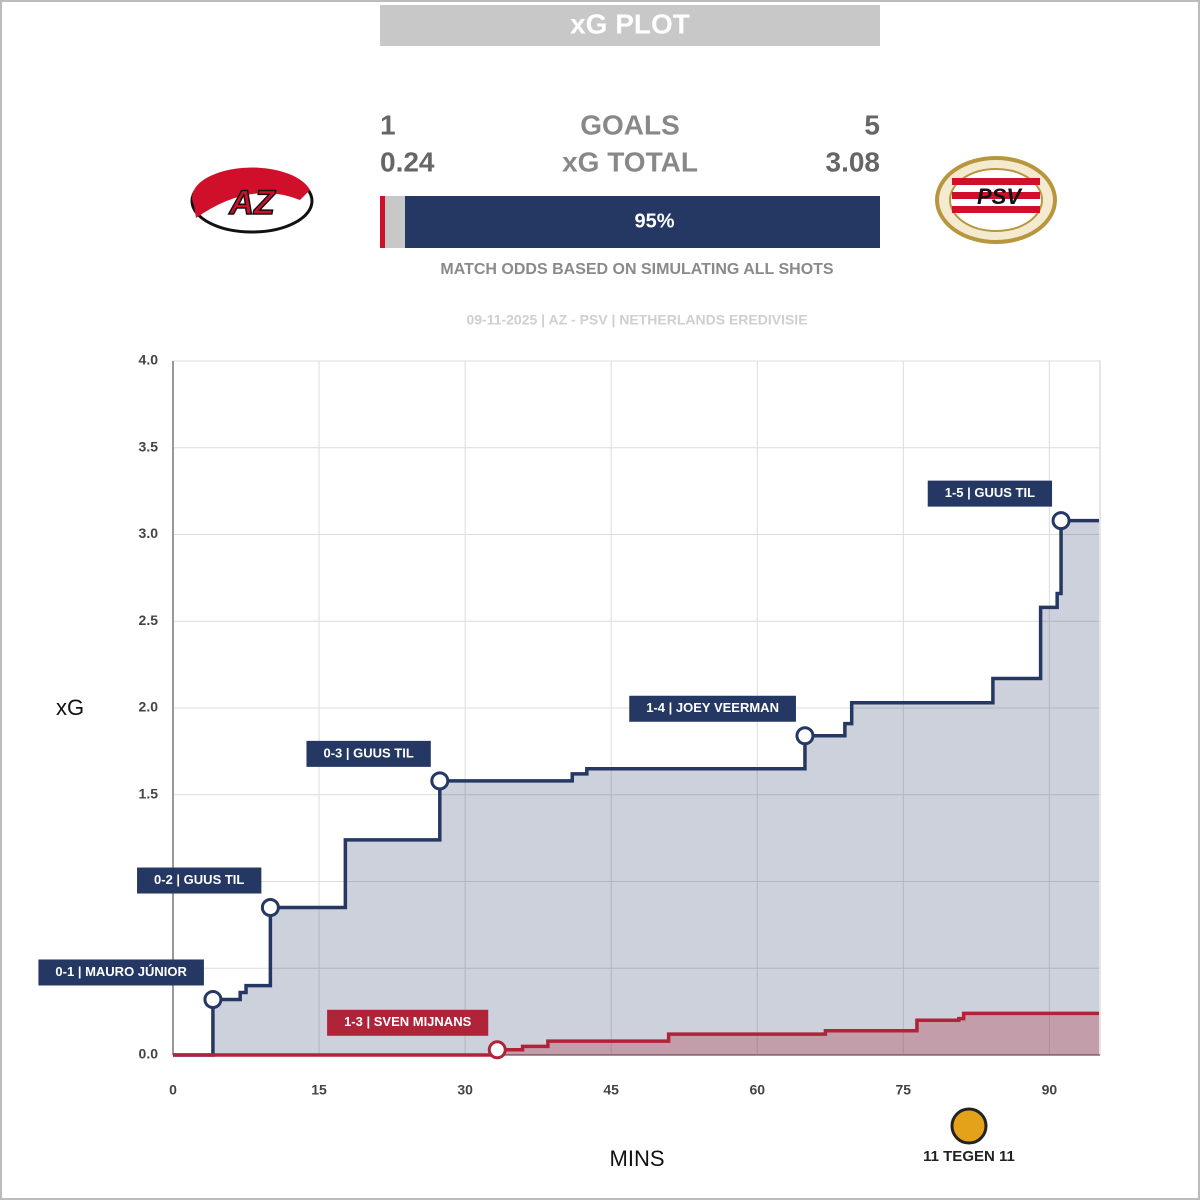  I want to click on xg-line, so click(636, 1034).